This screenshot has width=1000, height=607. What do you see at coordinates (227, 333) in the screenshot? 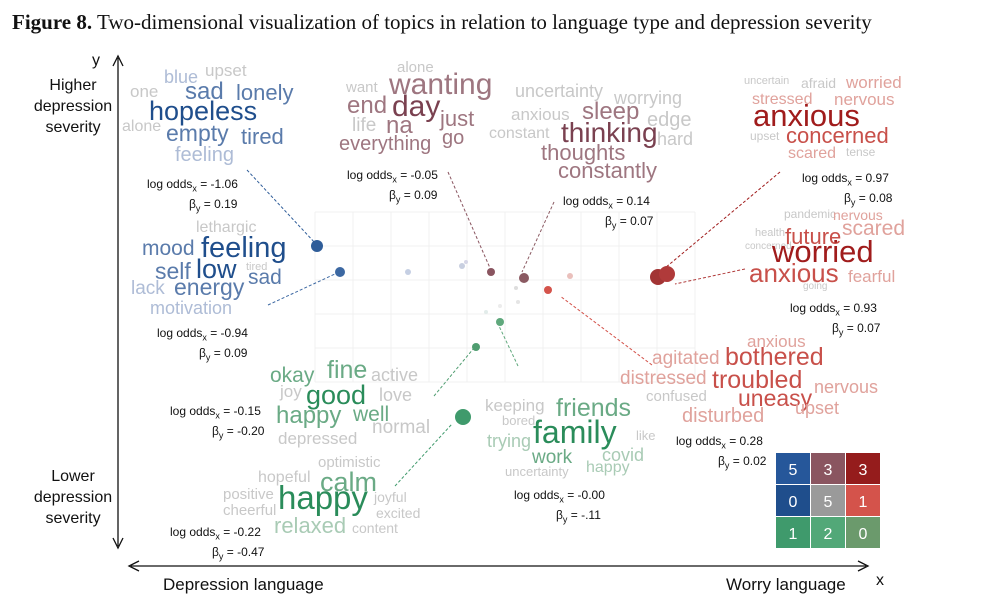
I see `stat-x-value: = -0.94` at bounding box center [227, 333].